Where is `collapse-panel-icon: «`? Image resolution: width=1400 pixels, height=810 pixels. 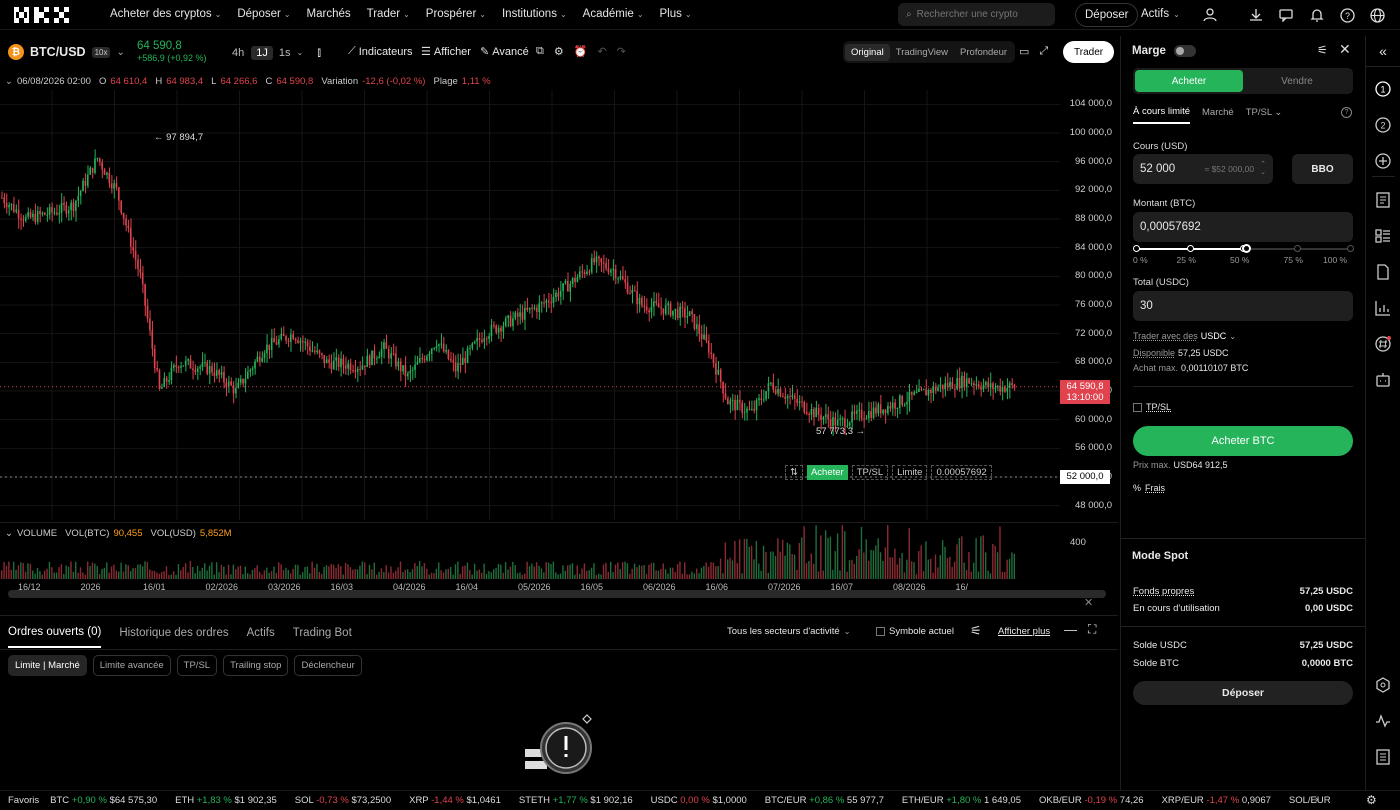 collapse-panel-icon: « is located at coordinates (1383, 51).